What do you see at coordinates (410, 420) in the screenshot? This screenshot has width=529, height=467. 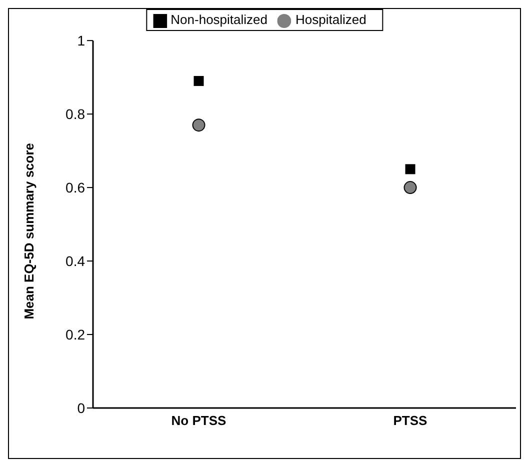 I see `x-tick-label: PTSS` at bounding box center [410, 420].